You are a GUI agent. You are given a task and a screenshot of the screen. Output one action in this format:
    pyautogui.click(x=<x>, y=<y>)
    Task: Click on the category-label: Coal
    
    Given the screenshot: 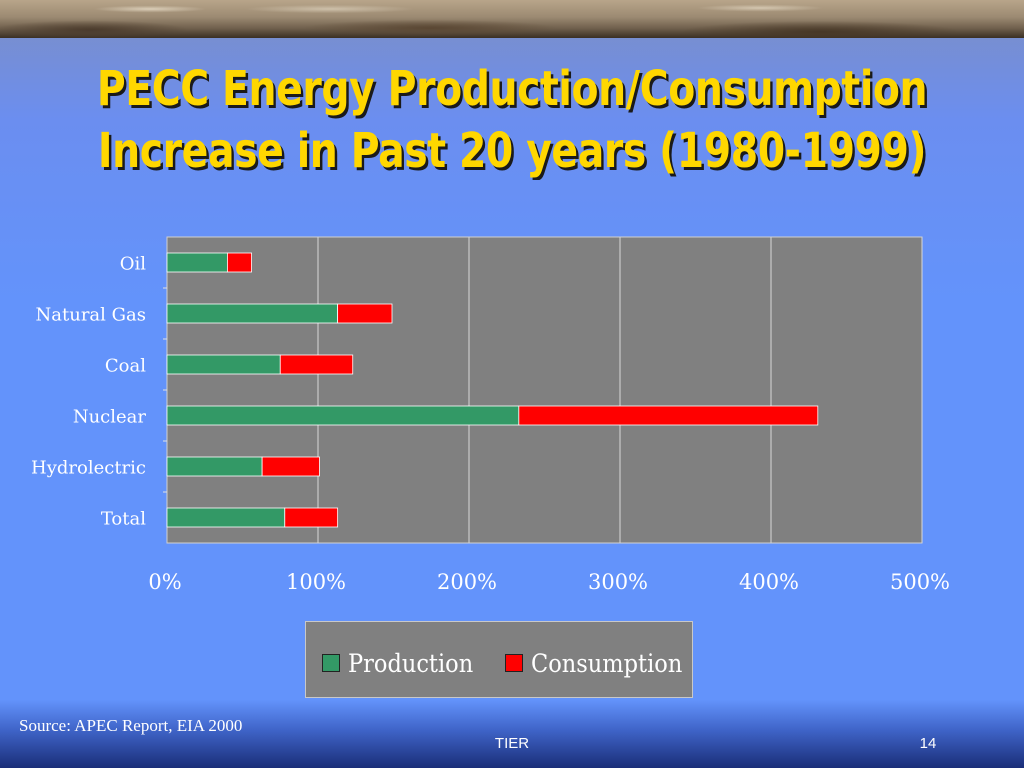 What is the action you would take?
    pyautogui.click(x=125, y=366)
    